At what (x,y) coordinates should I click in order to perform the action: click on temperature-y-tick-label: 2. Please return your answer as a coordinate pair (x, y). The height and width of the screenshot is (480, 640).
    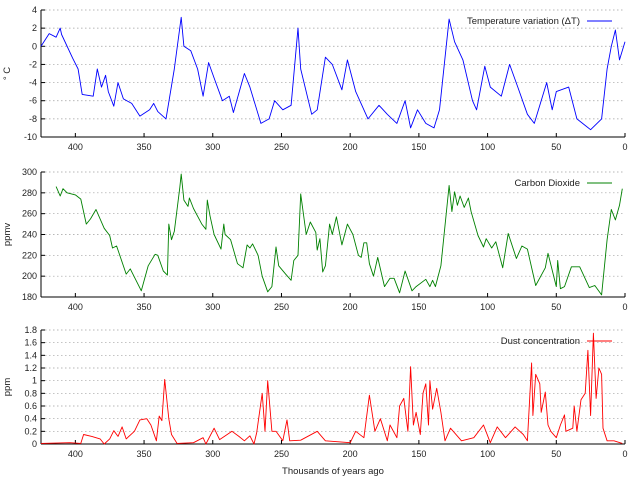
    Looking at the image, I should click on (34, 28).